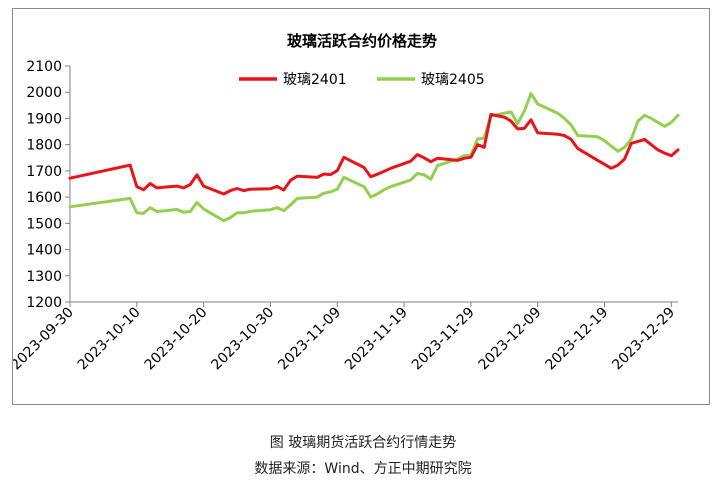  I want to click on x-tick-label: 2023-09-30, so click(45, 339).